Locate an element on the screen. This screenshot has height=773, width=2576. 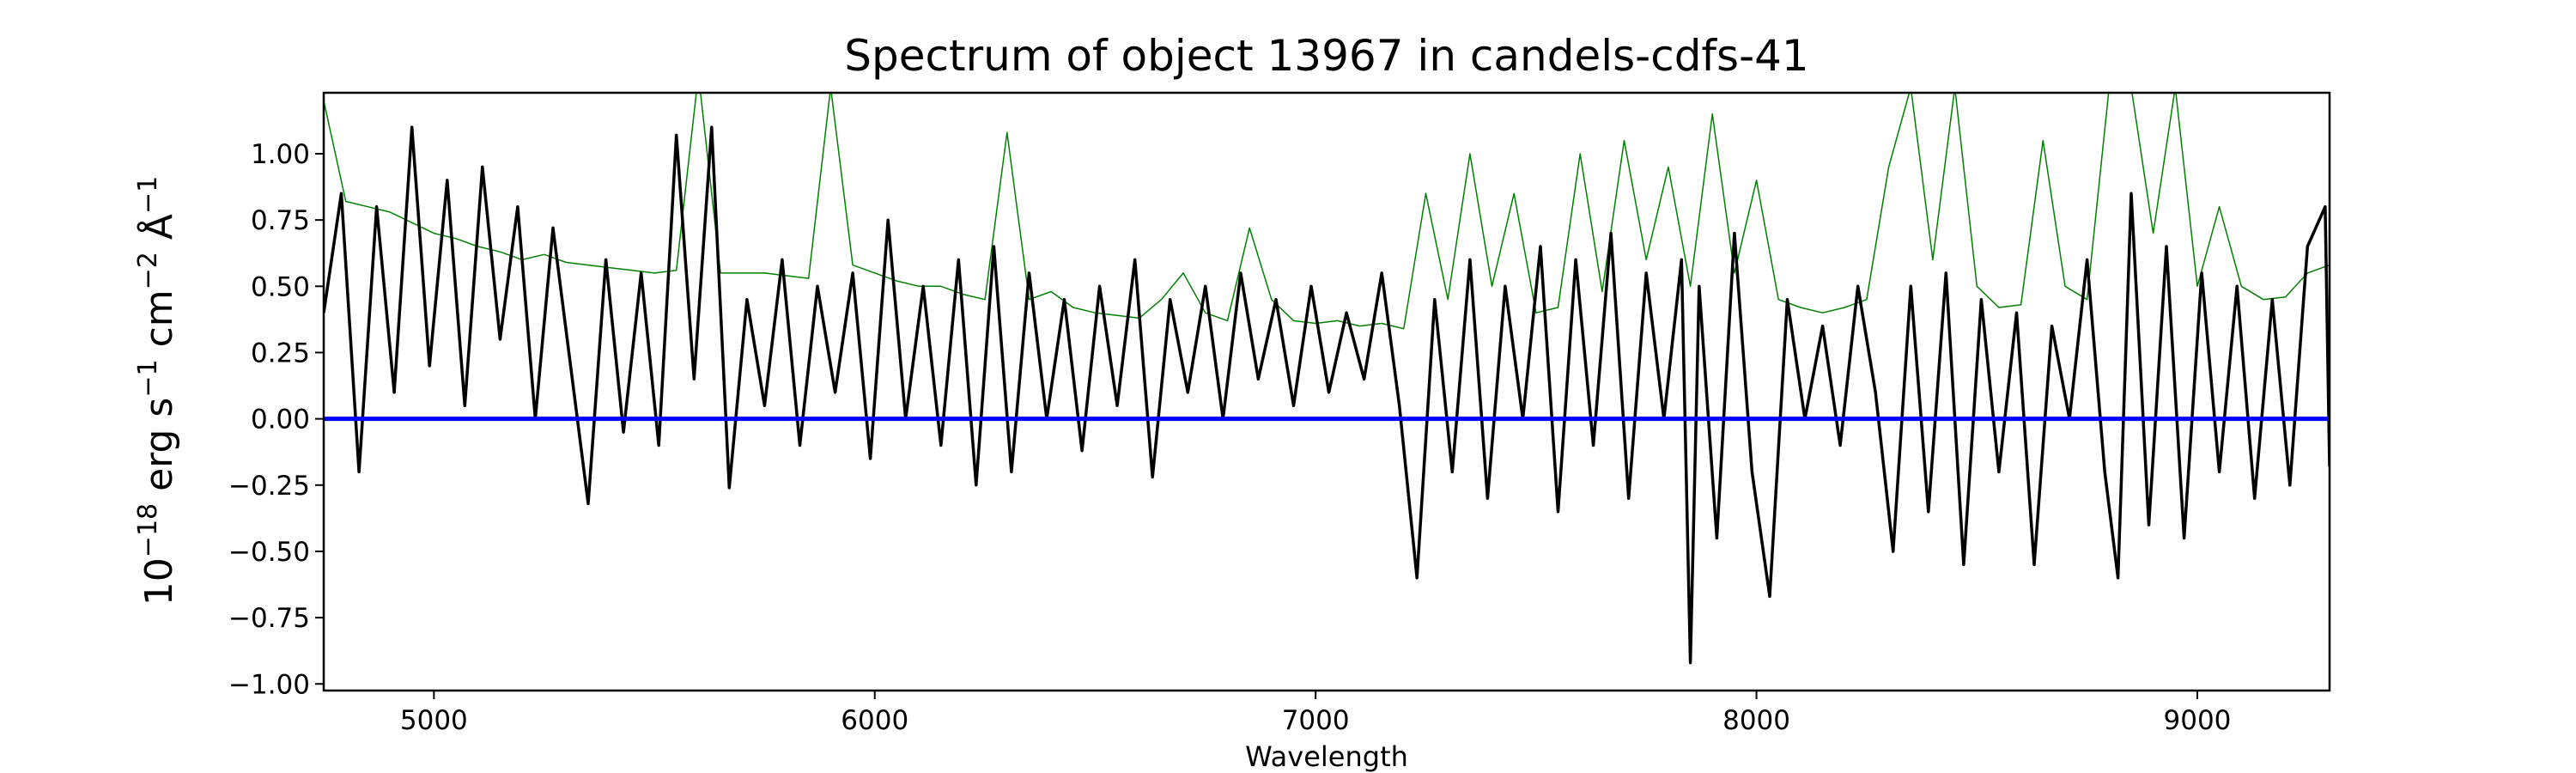
x-tick-label: 8000 is located at coordinates (1756, 720).